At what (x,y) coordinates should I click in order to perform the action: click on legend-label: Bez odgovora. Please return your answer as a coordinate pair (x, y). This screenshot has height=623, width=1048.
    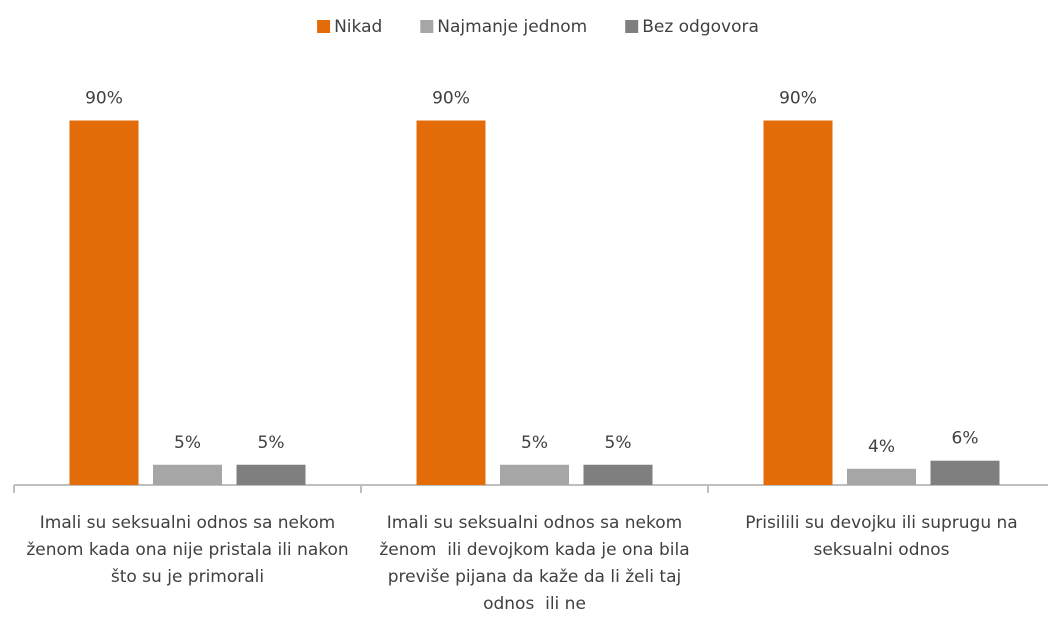
    Looking at the image, I should click on (700, 27).